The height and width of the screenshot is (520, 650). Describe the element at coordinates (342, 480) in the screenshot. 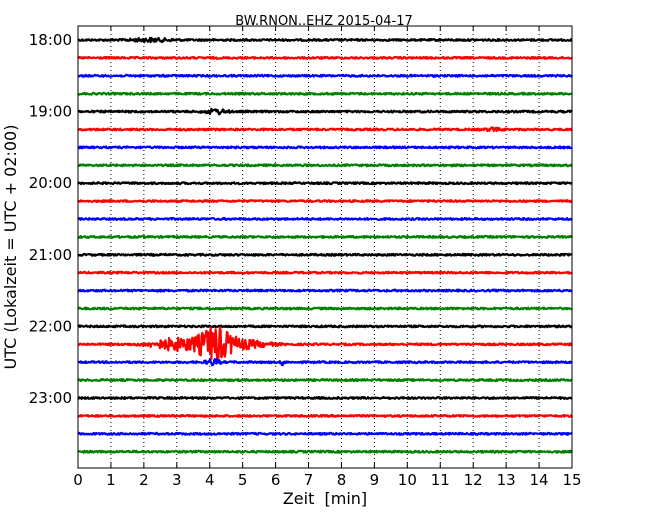

I see `x-tick-label: 8` at that location.